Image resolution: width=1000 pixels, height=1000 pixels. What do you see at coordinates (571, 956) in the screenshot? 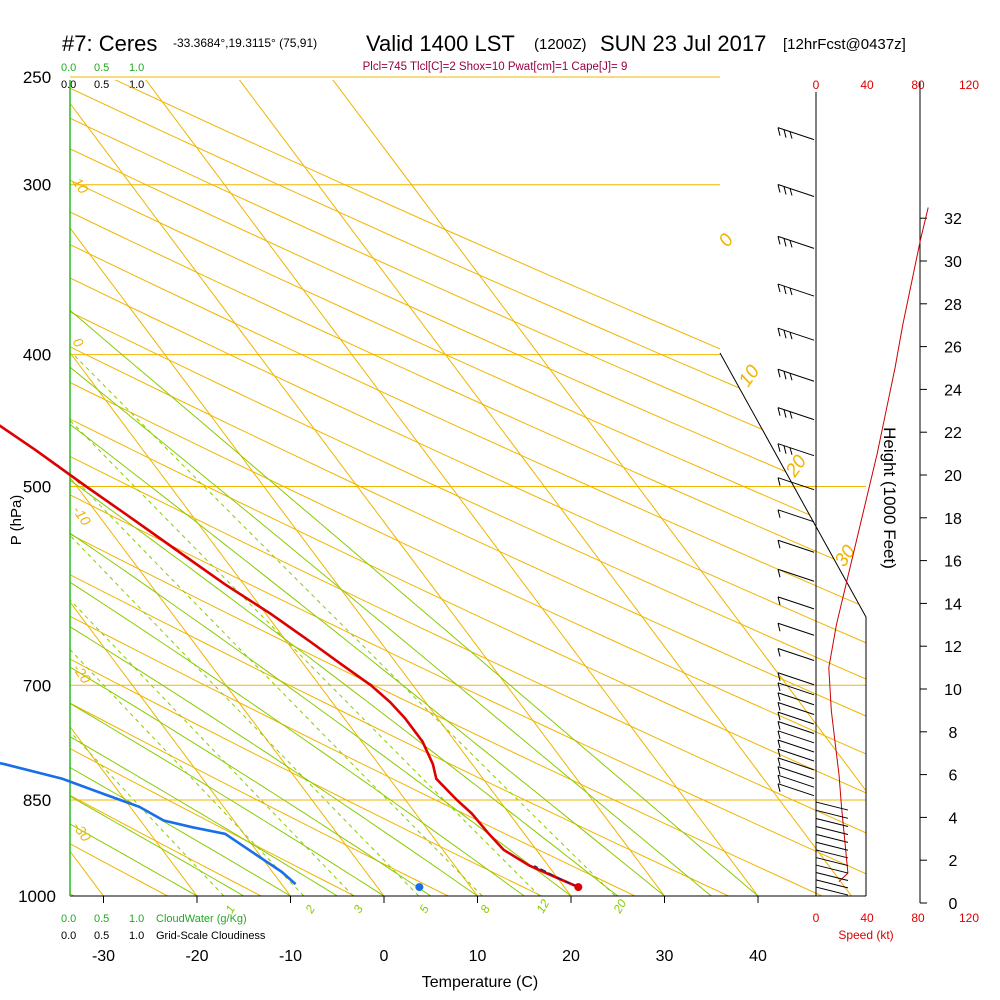
I see `x-tick-label: 20` at bounding box center [571, 956].